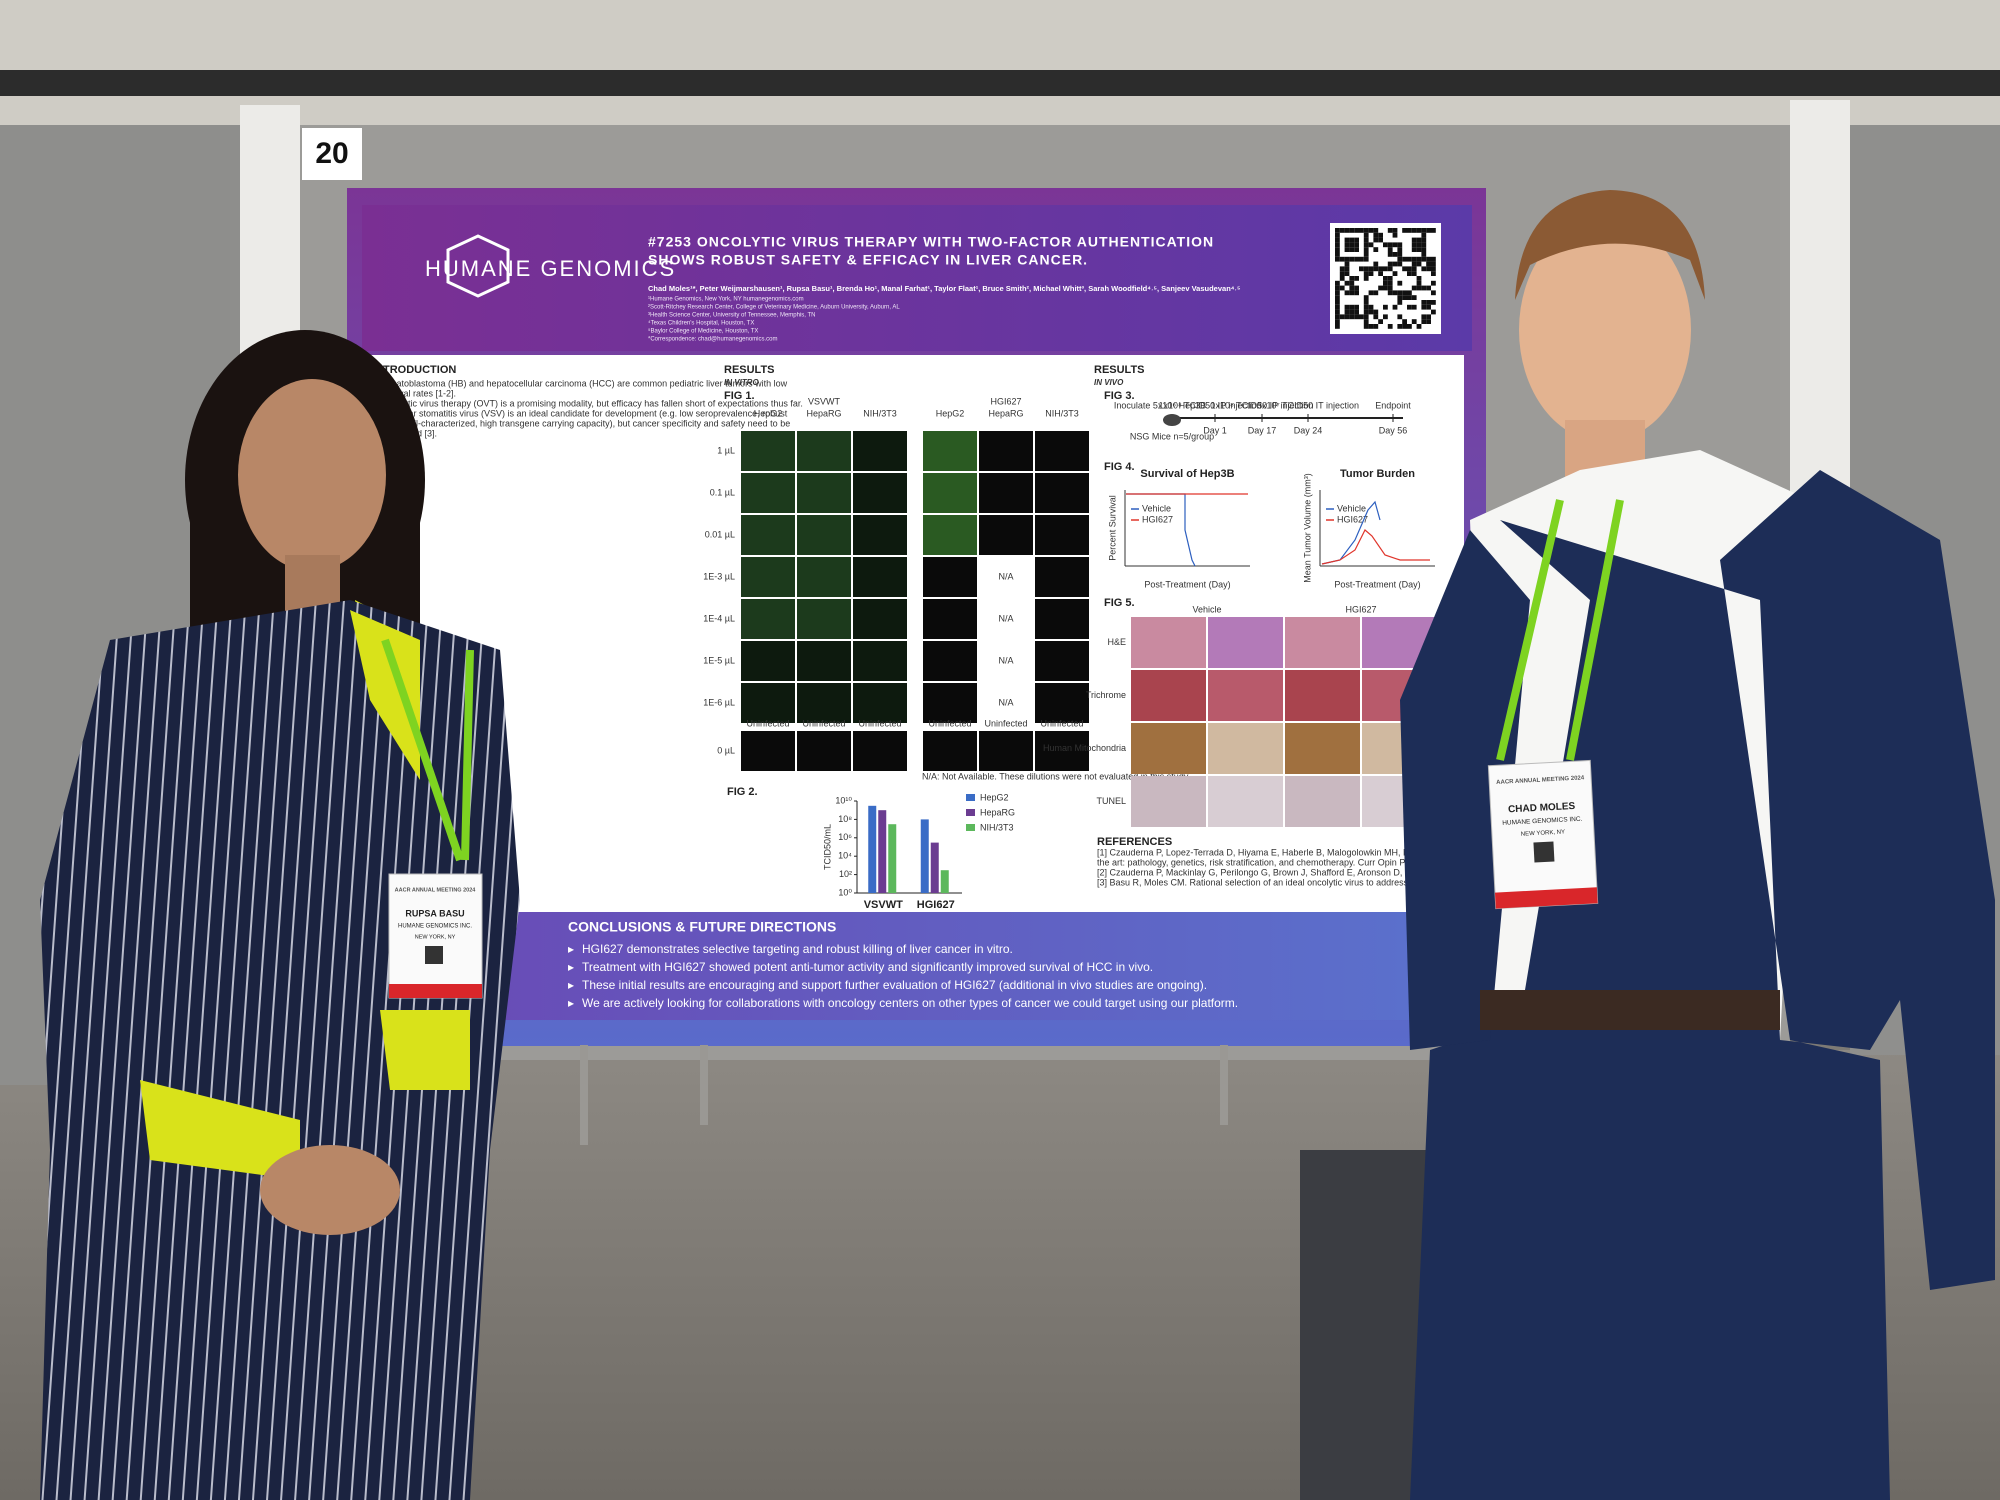 The width and height of the screenshot is (2000, 1500). Describe the element at coordinates (1540, 780) in the screenshot. I see `badge-meeting: AACR ANNUAL MEETING 2024` at that location.